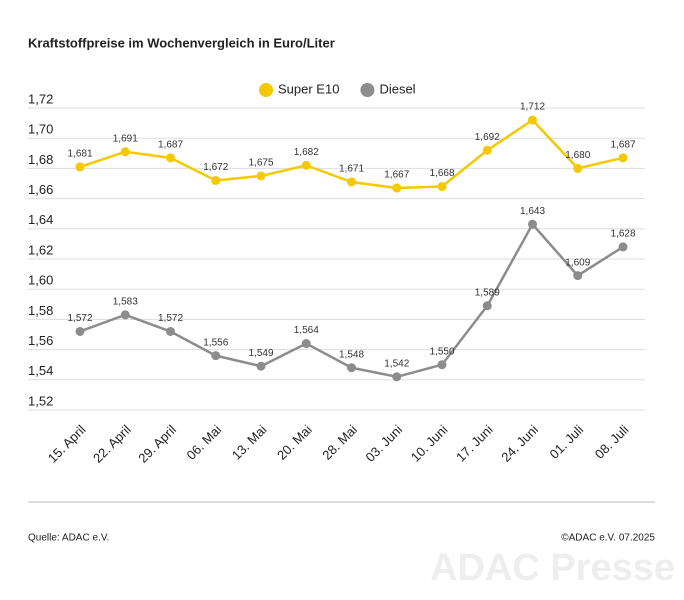  What do you see at coordinates (487, 292) in the screenshot?
I see `data-label: 1,589` at bounding box center [487, 292].